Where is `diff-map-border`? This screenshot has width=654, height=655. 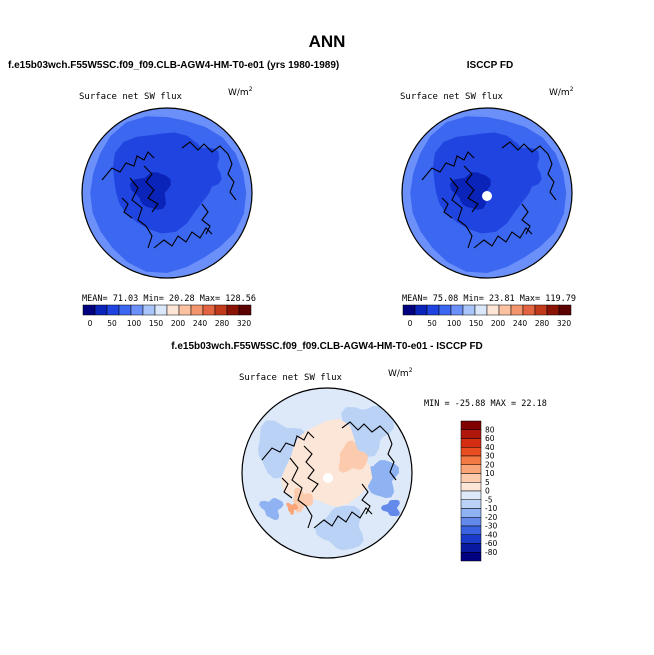 diff-map-border is located at coordinates (327, 473).